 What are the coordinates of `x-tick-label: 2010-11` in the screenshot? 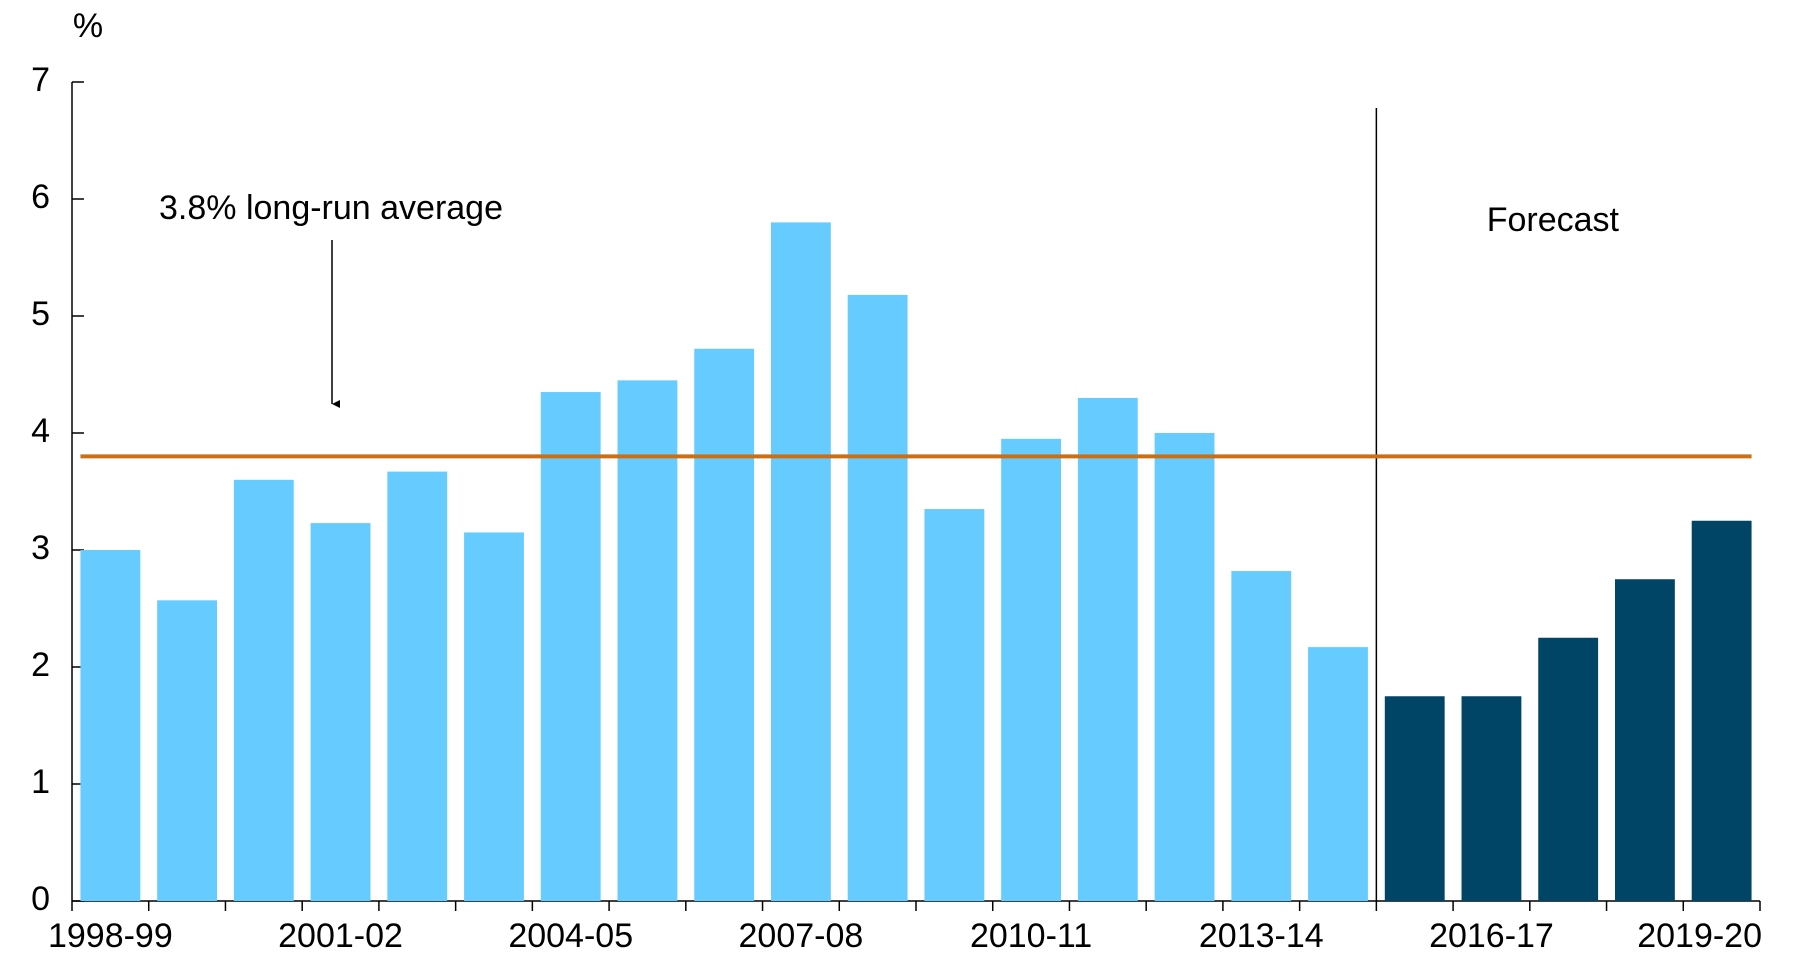 It's located at (1031, 936).